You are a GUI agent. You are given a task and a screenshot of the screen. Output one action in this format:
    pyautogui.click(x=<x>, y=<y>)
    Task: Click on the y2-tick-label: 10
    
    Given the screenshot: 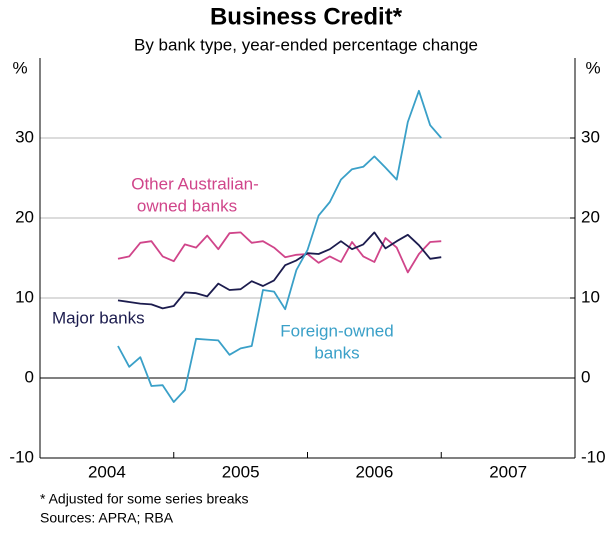 What is the action you would take?
    pyautogui.click(x=590, y=296)
    